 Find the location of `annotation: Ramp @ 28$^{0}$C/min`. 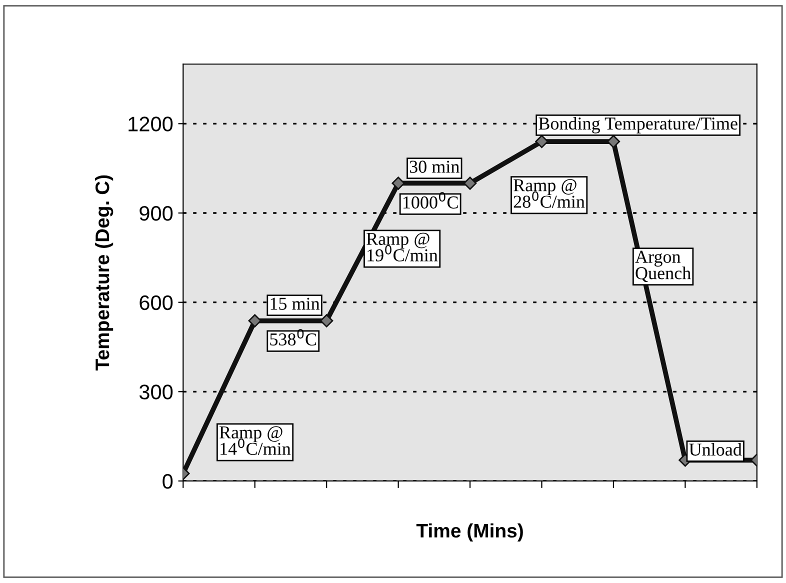

annotation: Ramp @ 28$^{0}$C/min is located at coordinates (549, 193).